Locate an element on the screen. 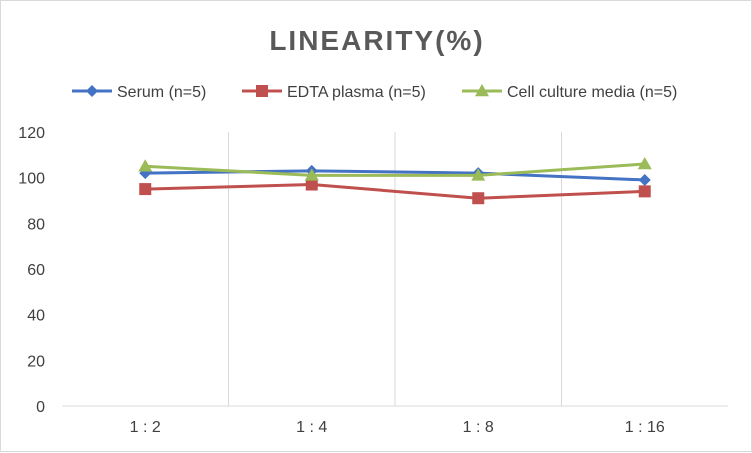 This screenshot has height=453, width=752. y-tick-label: 0 is located at coordinates (40, 407).